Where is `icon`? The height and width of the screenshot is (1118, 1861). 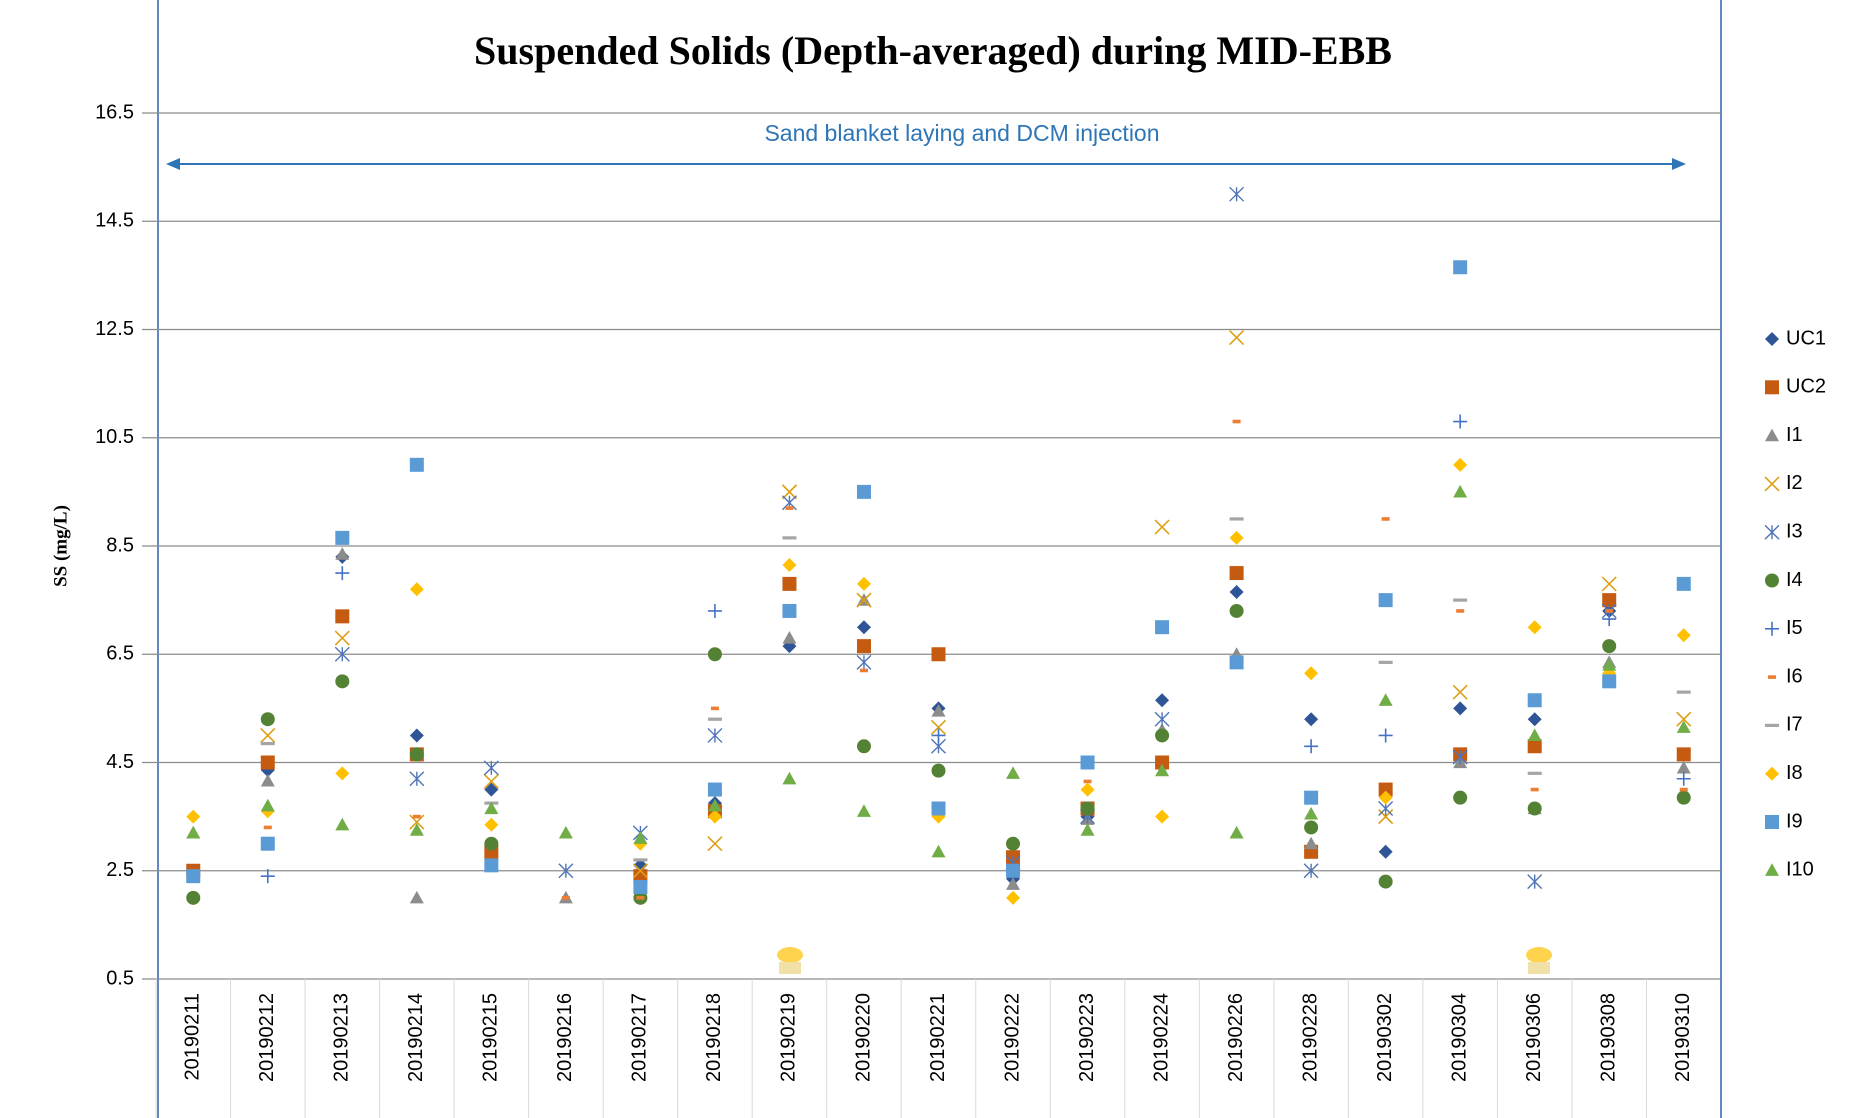 icon is located at coordinates (1539, 960).